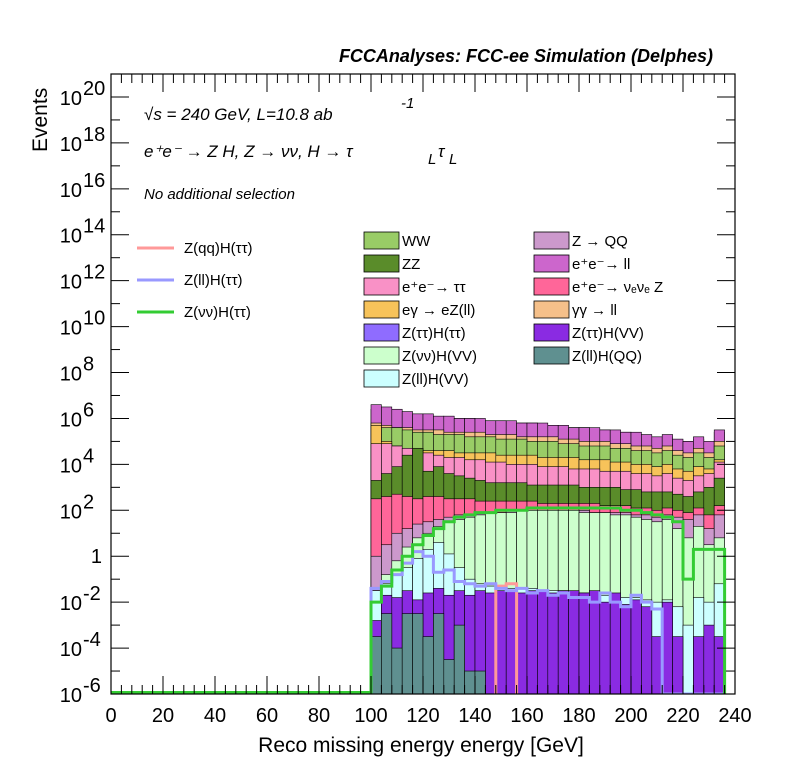 The height and width of the screenshot is (772, 796). Describe the element at coordinates (94, 181) in the screenshot. I see `y-tick-exponent: 16` at that location.